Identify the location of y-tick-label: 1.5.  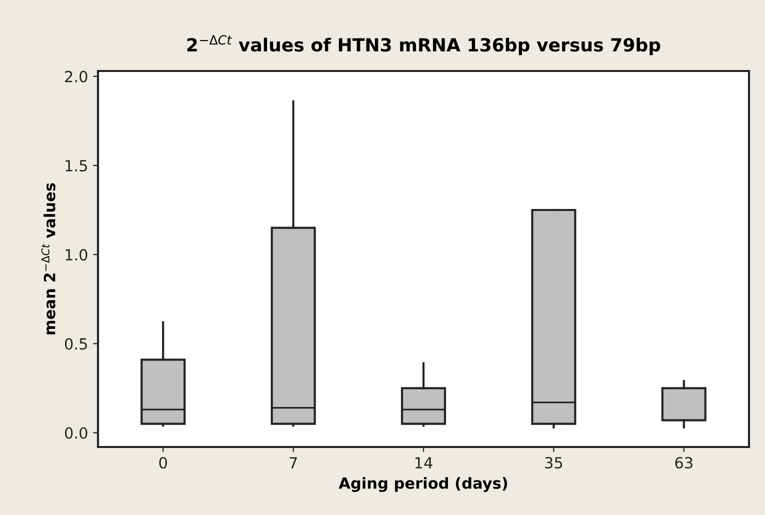
(76, 166).